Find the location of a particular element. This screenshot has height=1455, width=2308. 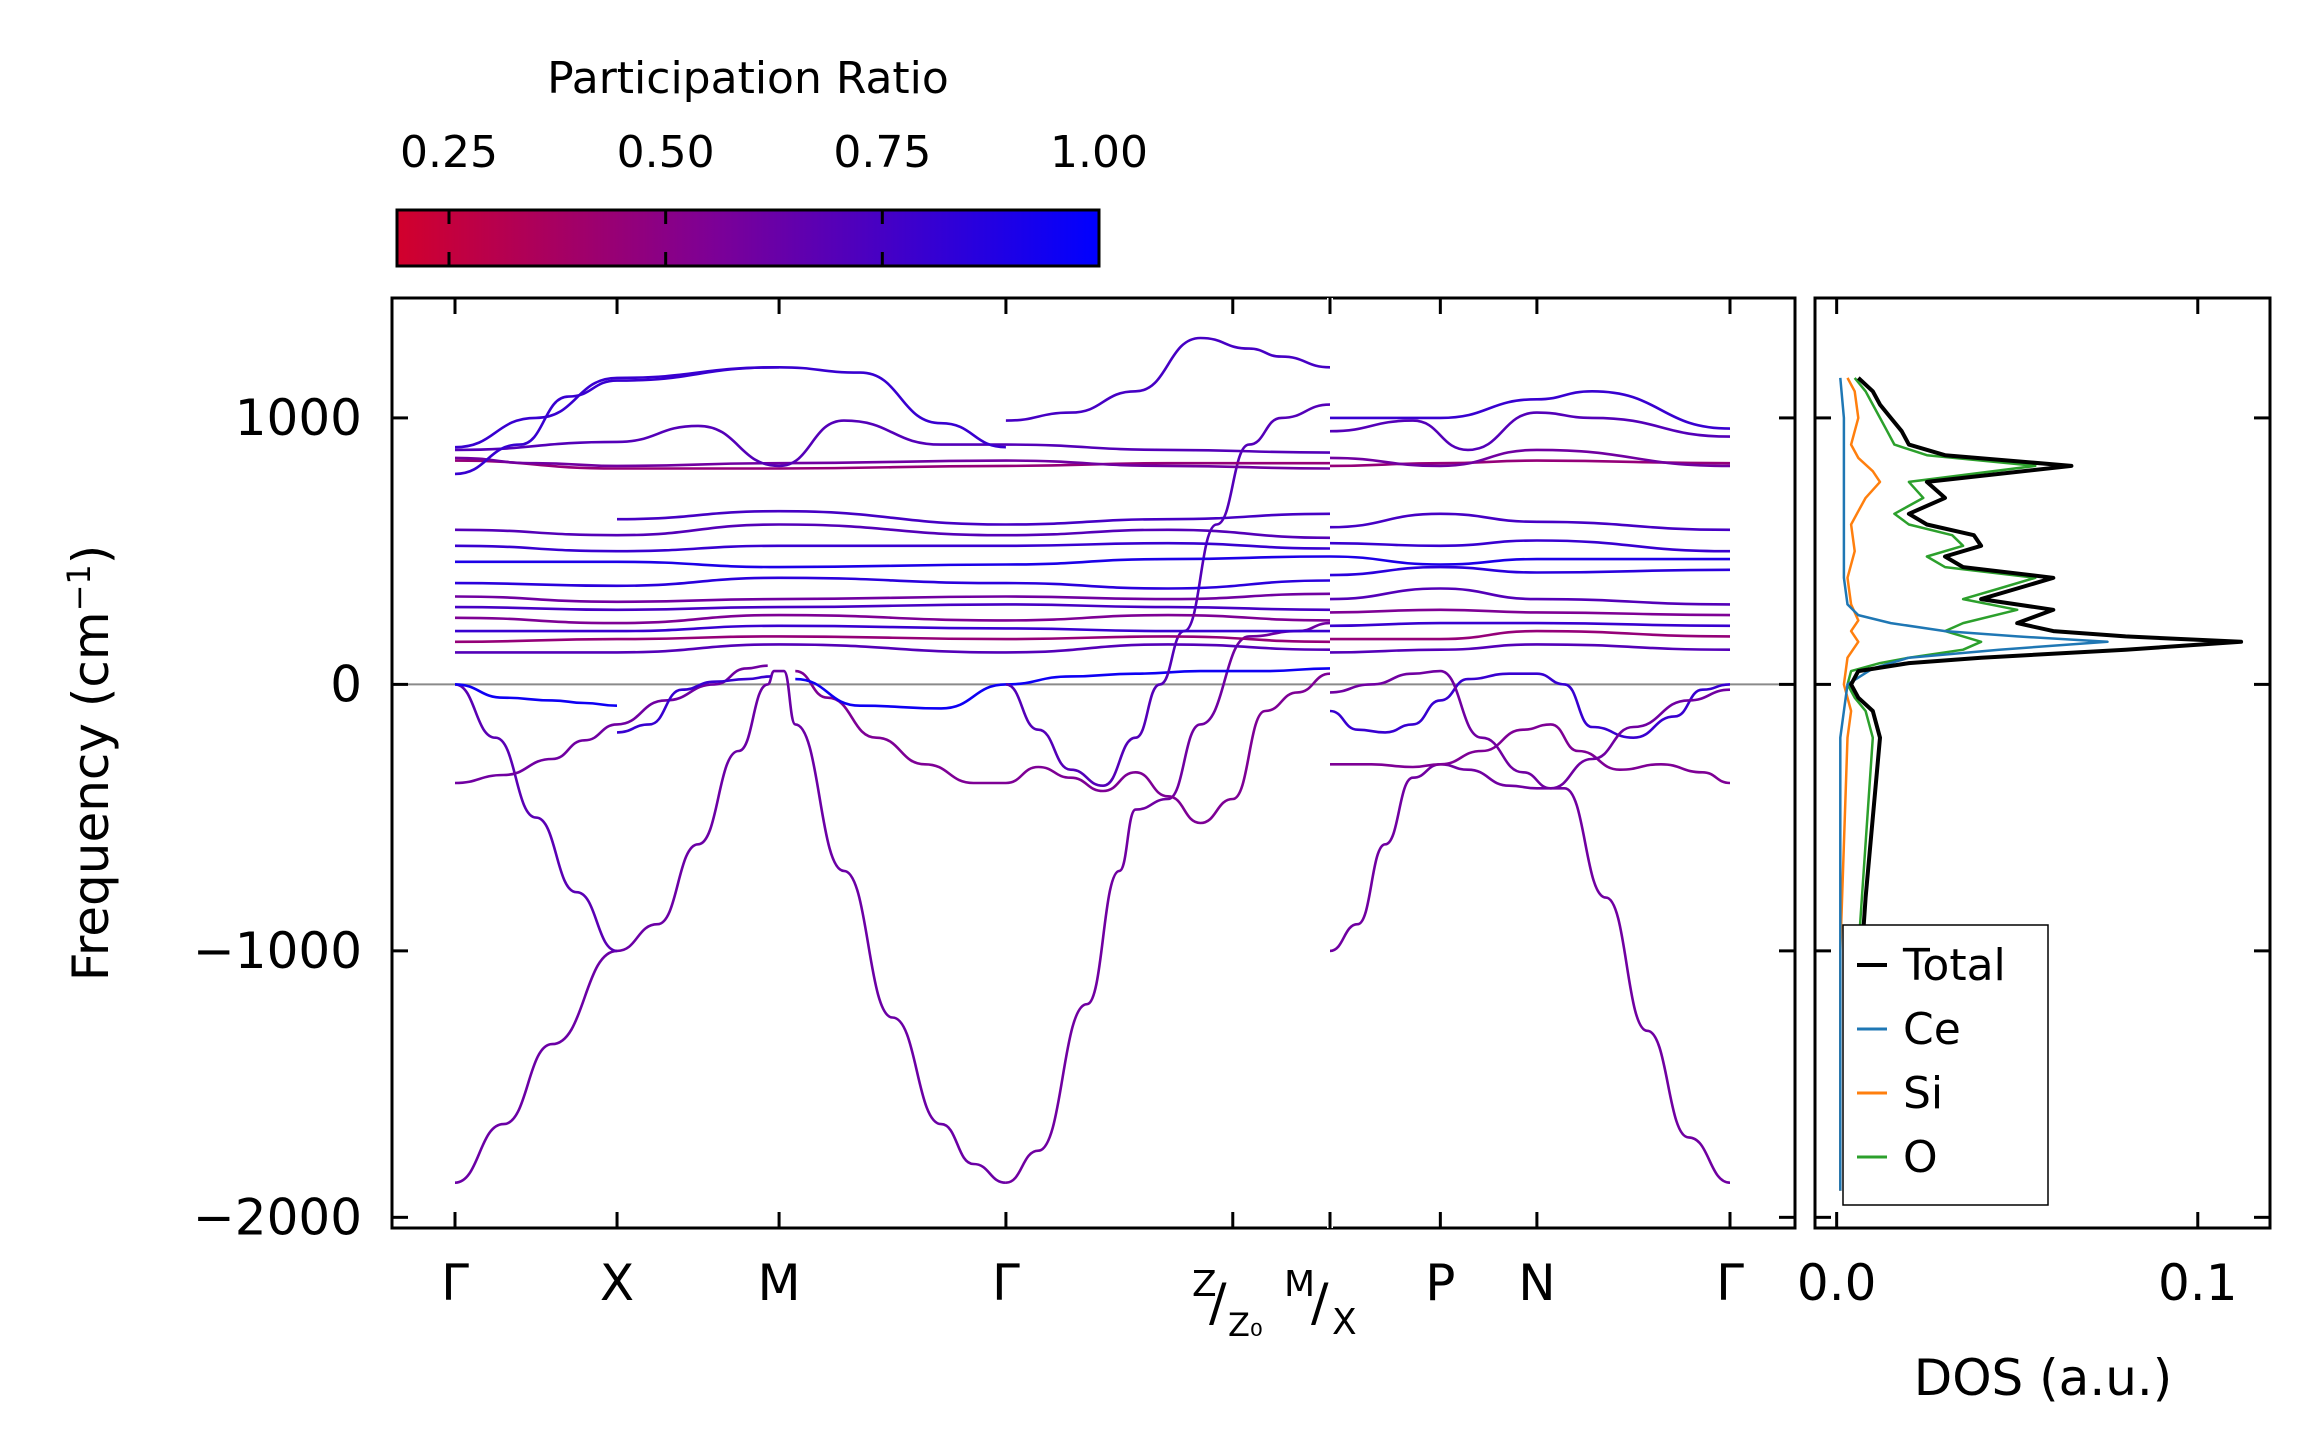

dos-line-ce is located at coordinates (1974, 784).